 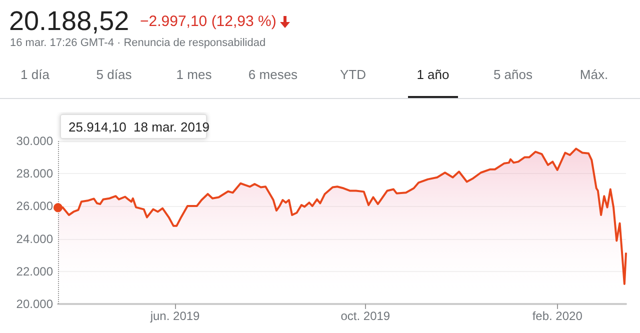 What do you see at coordinates (353, 74) in the screenshot?
I see `text: YTD` at bounding box center [353, 74].